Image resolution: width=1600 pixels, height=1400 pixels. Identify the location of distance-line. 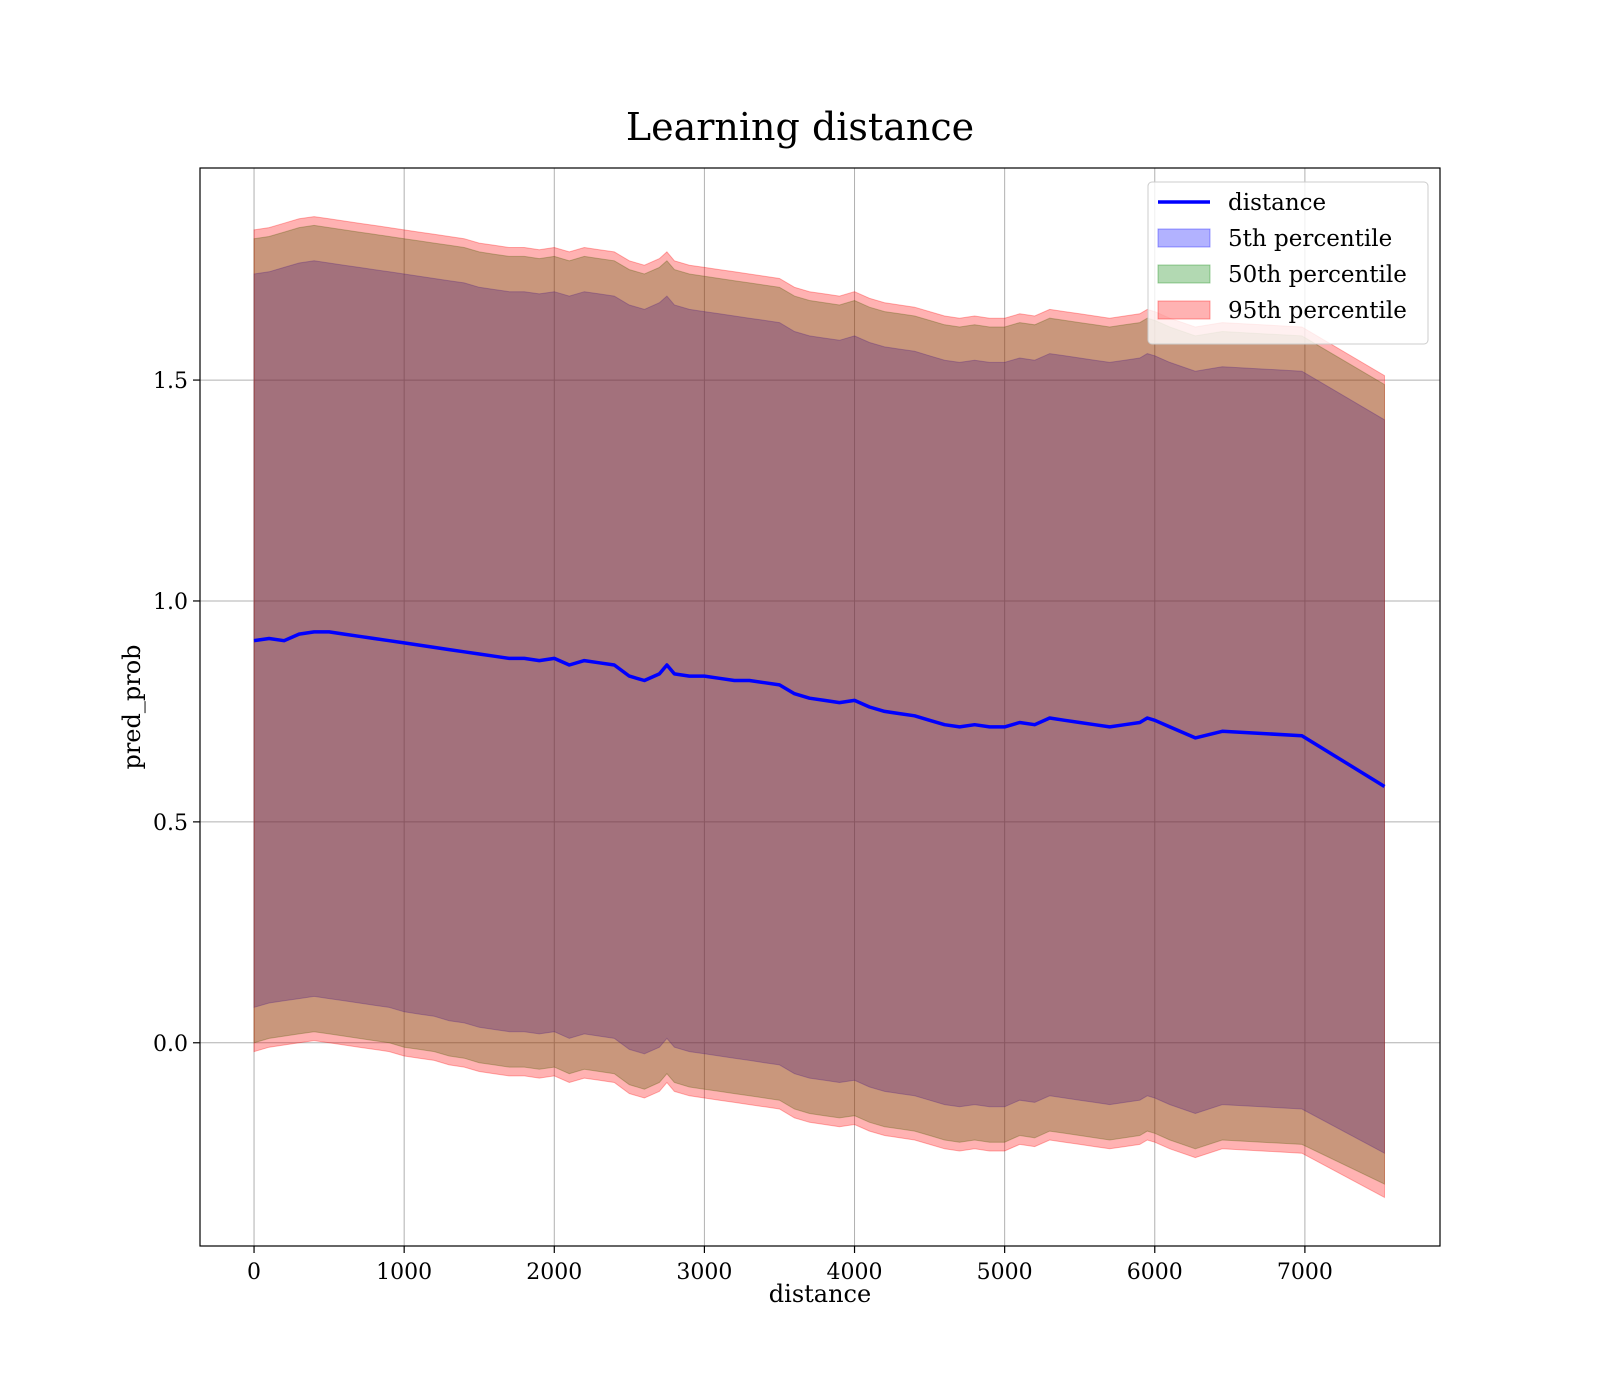
(819, 709).